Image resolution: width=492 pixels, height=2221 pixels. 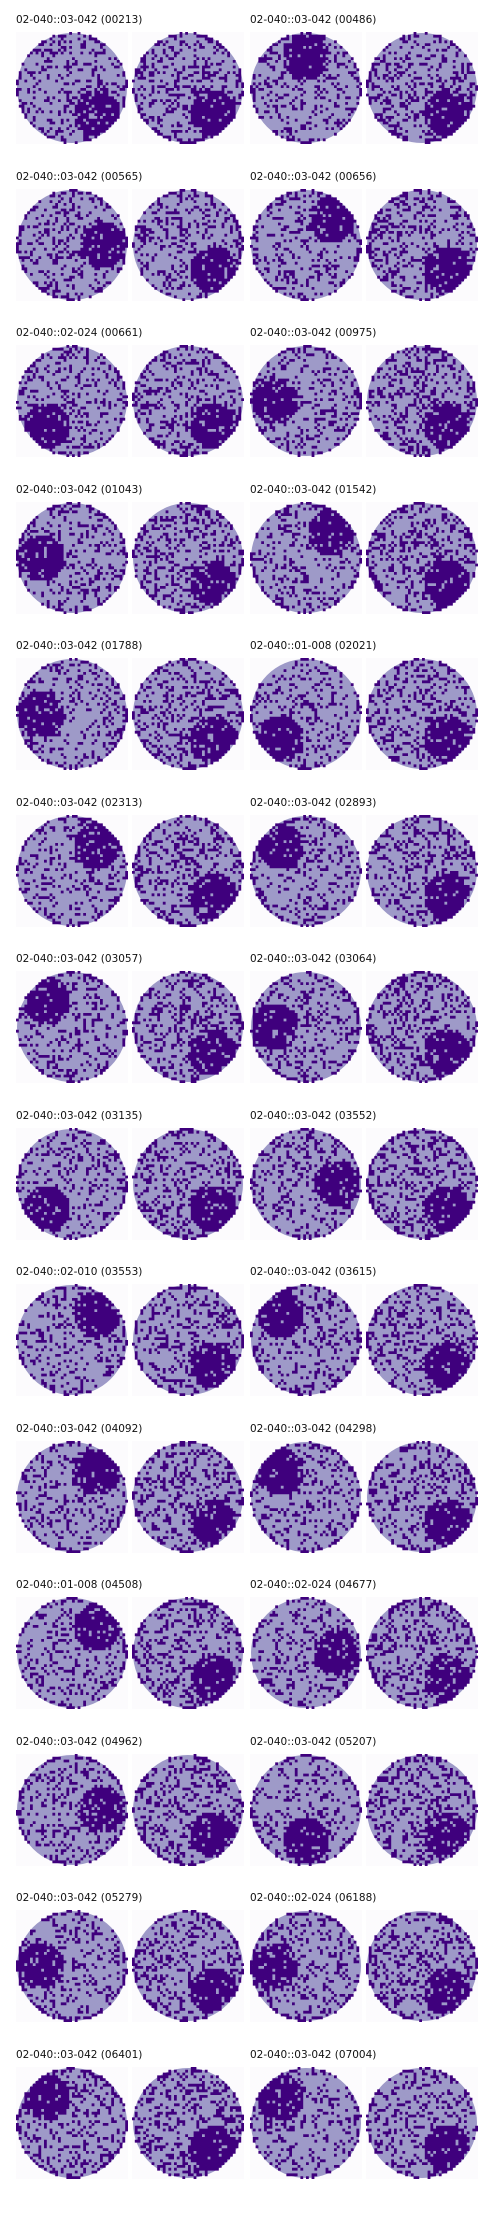 I want to click on wafer-panel-label: 02-040::03-042 (03135), so click(x=79, y=1115).